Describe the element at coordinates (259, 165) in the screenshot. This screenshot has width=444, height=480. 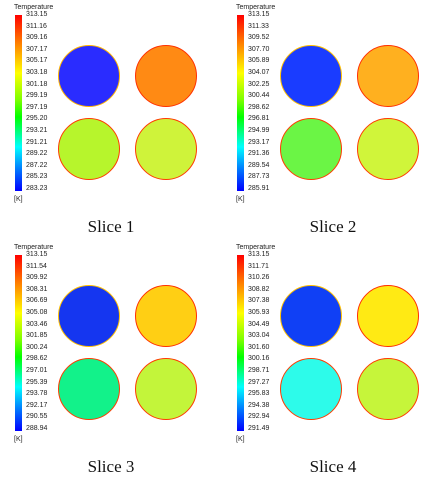
I see `colorbar-tick-label: 289.54` at that location.